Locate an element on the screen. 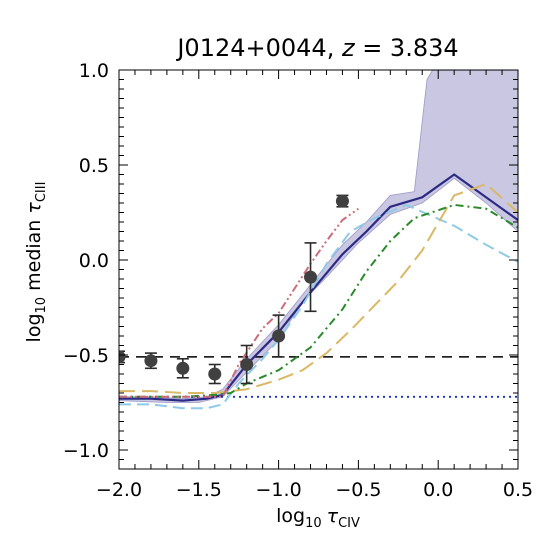 Image resolution: width=540 pixels, height=540 pixels. x-tick-label: 0.0 is located at coordinates (438, 490).